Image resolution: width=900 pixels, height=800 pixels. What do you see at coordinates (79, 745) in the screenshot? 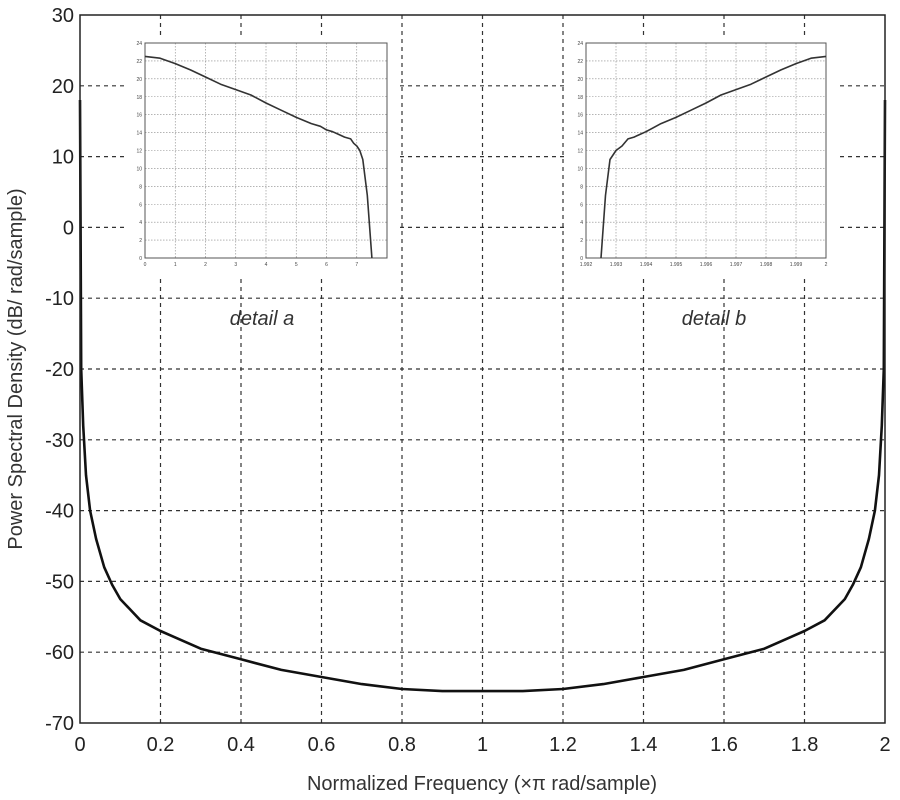
I see `x-tick-label: 0` at bounding box center [79, 745].